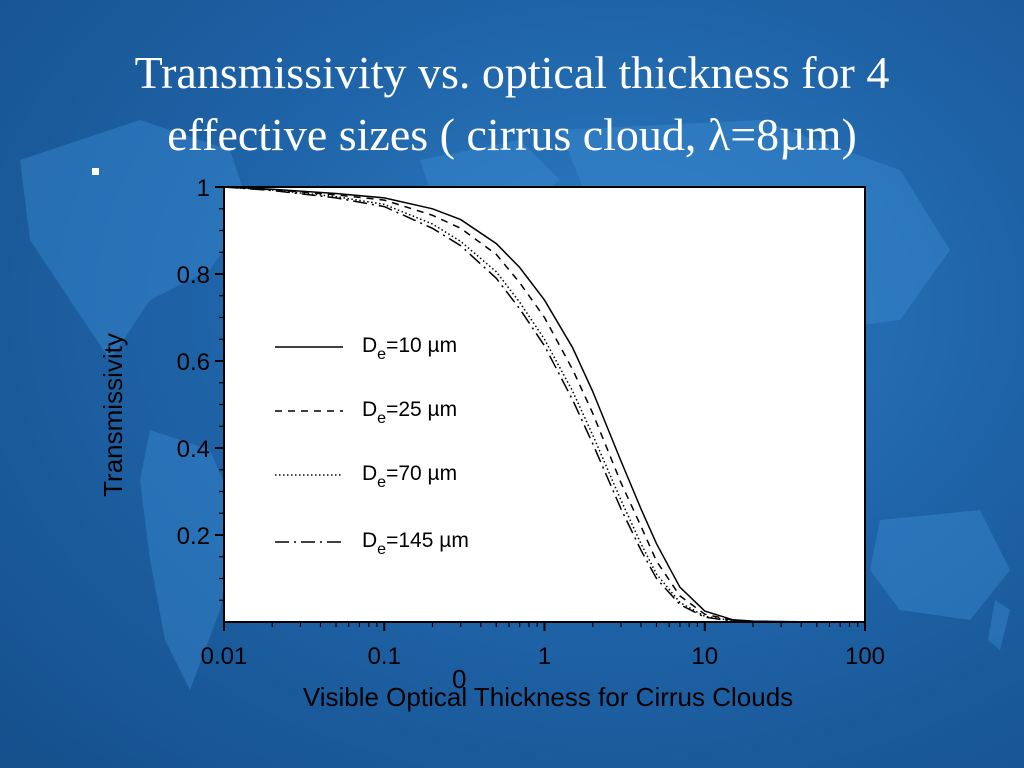 The width and height of the screenshot is (1024, 768). What do you see at coordinates (224, 656) in the screenshot?
I see `x-tick-label: 0.01` at bounding box center [224, 656].